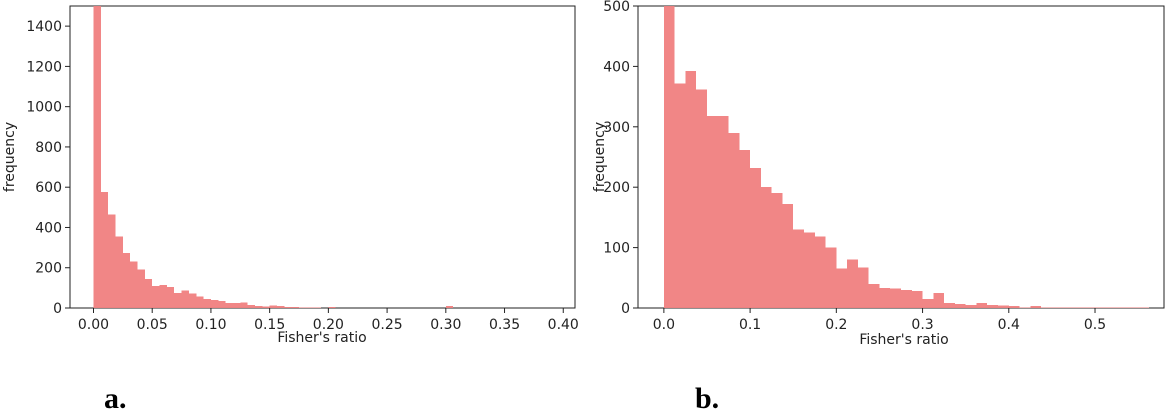 Image resolution: width=1170 pixels, height=414 pixels. I want to click on y-tick-label: 500, so click(616, 7).